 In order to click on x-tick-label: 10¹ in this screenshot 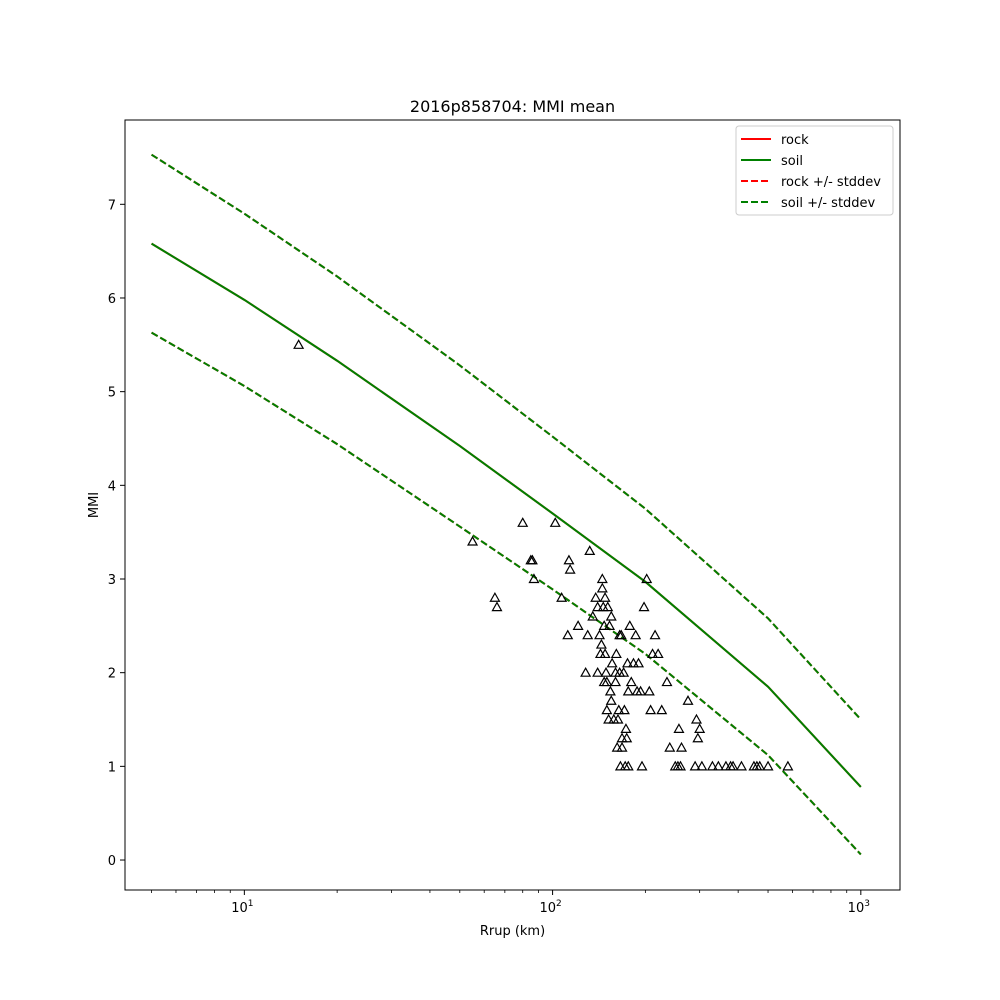, I will do `click(242, 907)`.